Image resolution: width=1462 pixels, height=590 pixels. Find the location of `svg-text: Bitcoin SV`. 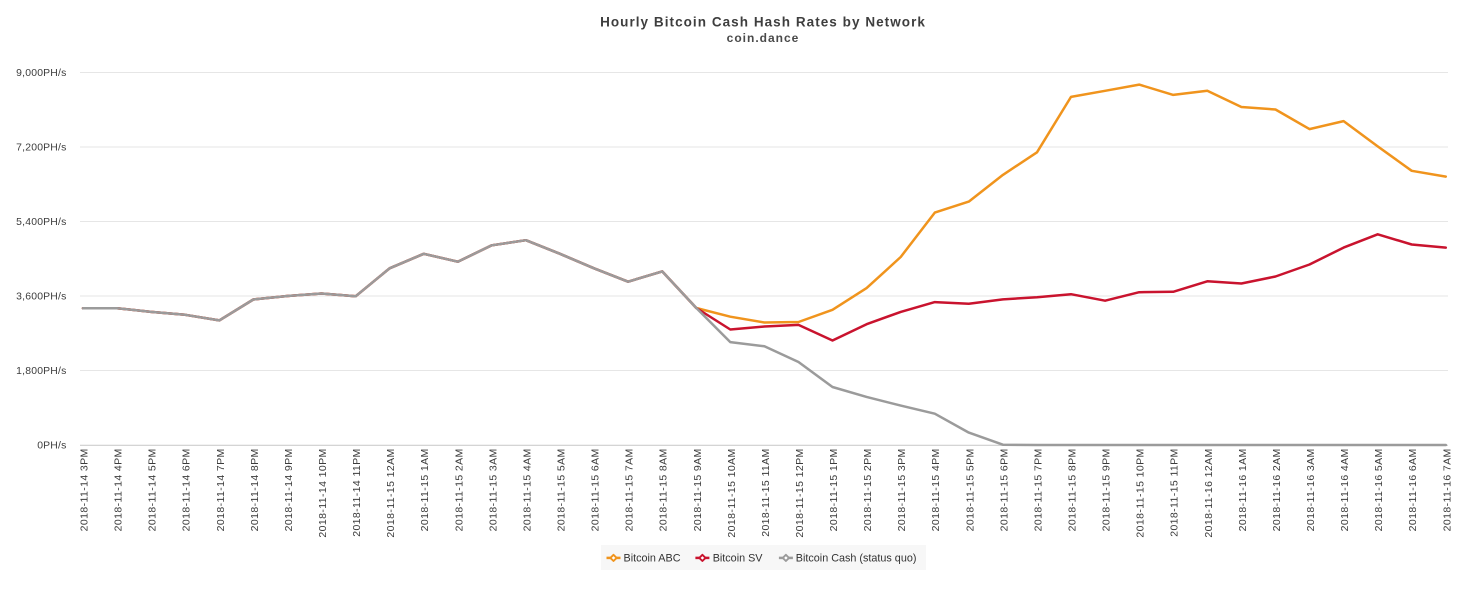

svg-text: Bitcoin SV is located at coordinates (738, 559).